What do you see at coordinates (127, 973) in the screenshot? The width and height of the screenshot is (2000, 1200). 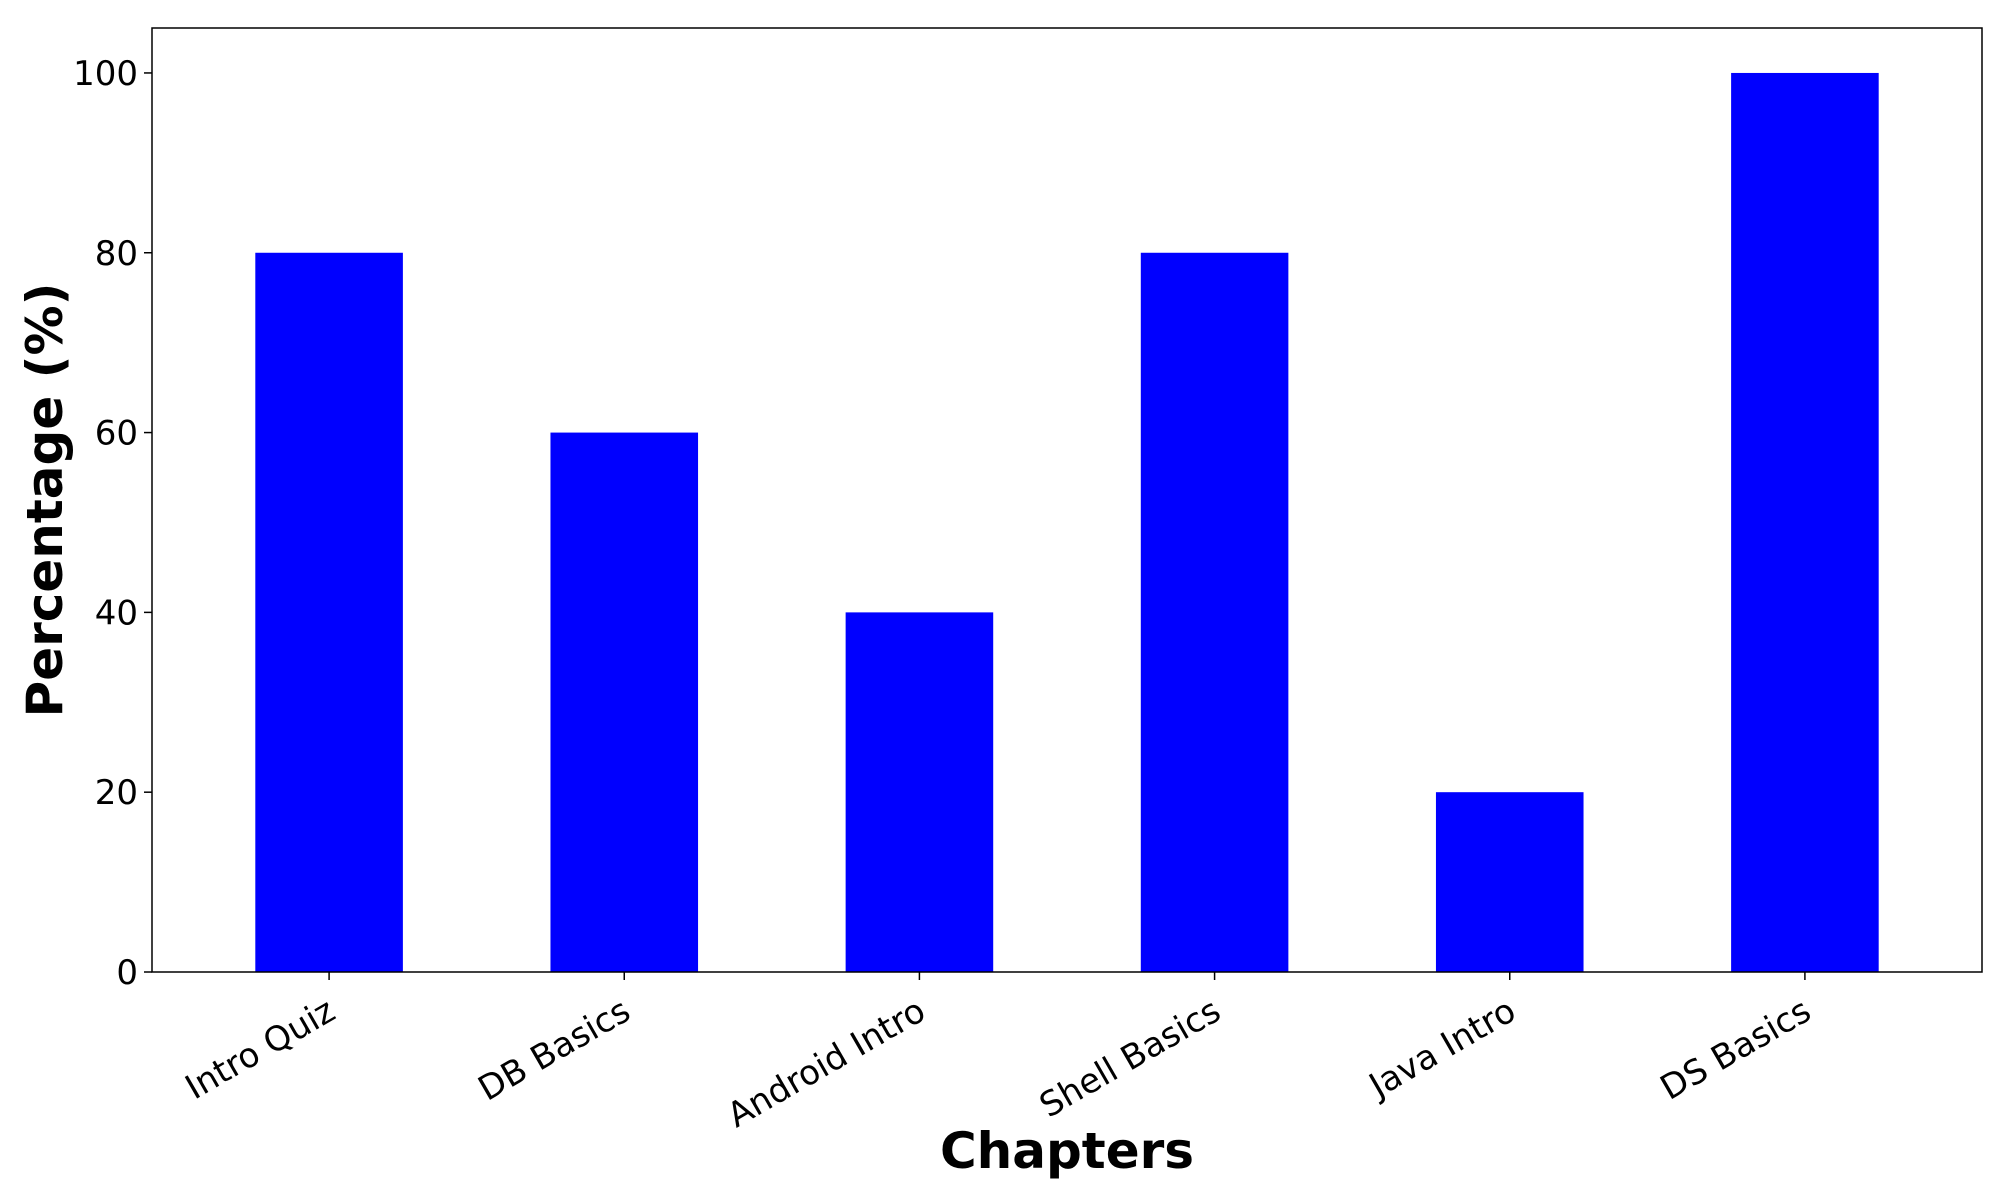 I see `y-tick-label: 0` at bounding box center [127, 973].